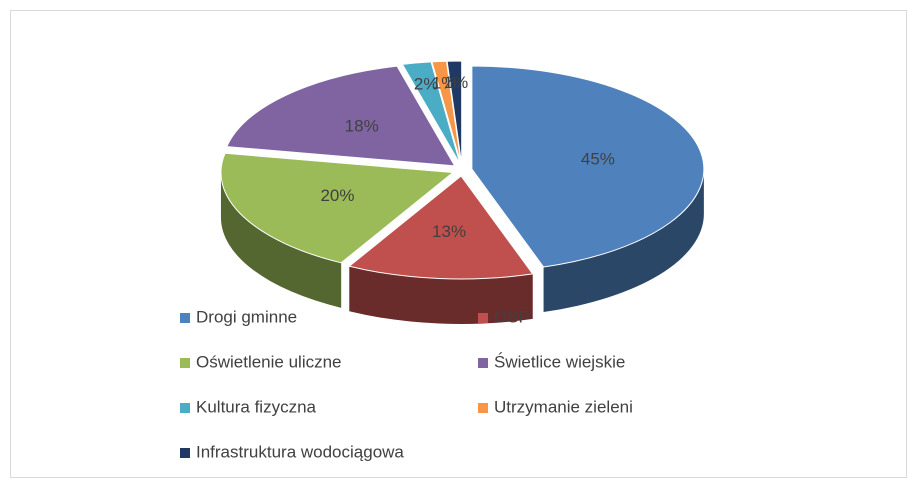 Image resolution: width=917 pixels, height=489 pixels. Describe the element at coordinates (362, 126) in the screenshot. I see `data-label: 18%` at that location.